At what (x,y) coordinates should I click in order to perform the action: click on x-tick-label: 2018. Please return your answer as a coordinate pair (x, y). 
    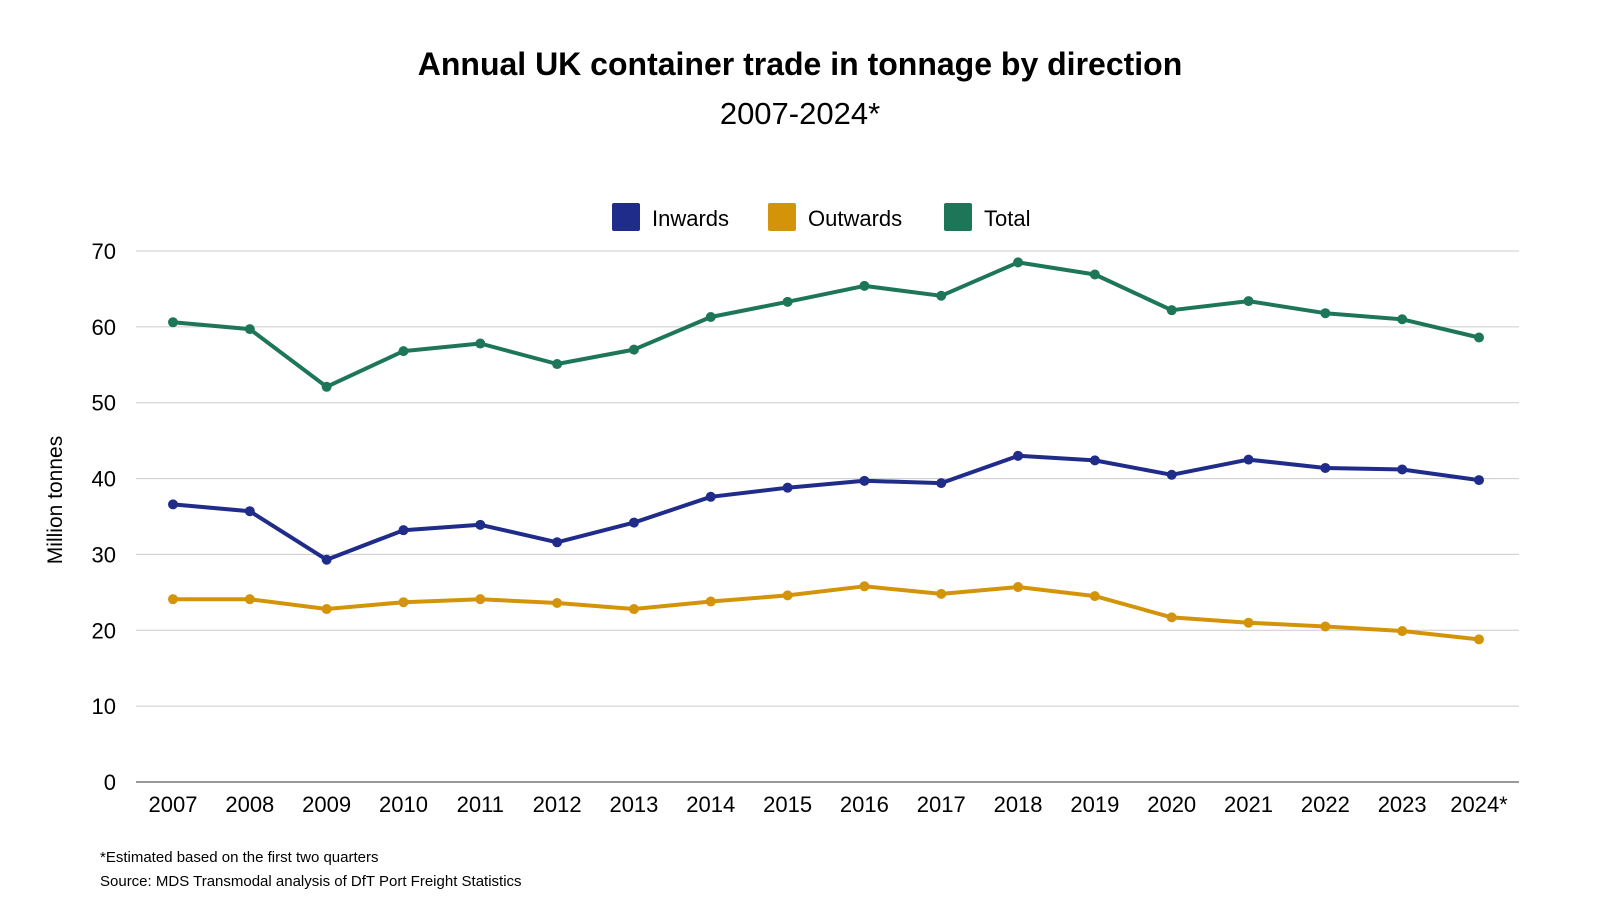
    Looking at the image, I should click on (1018, 804).